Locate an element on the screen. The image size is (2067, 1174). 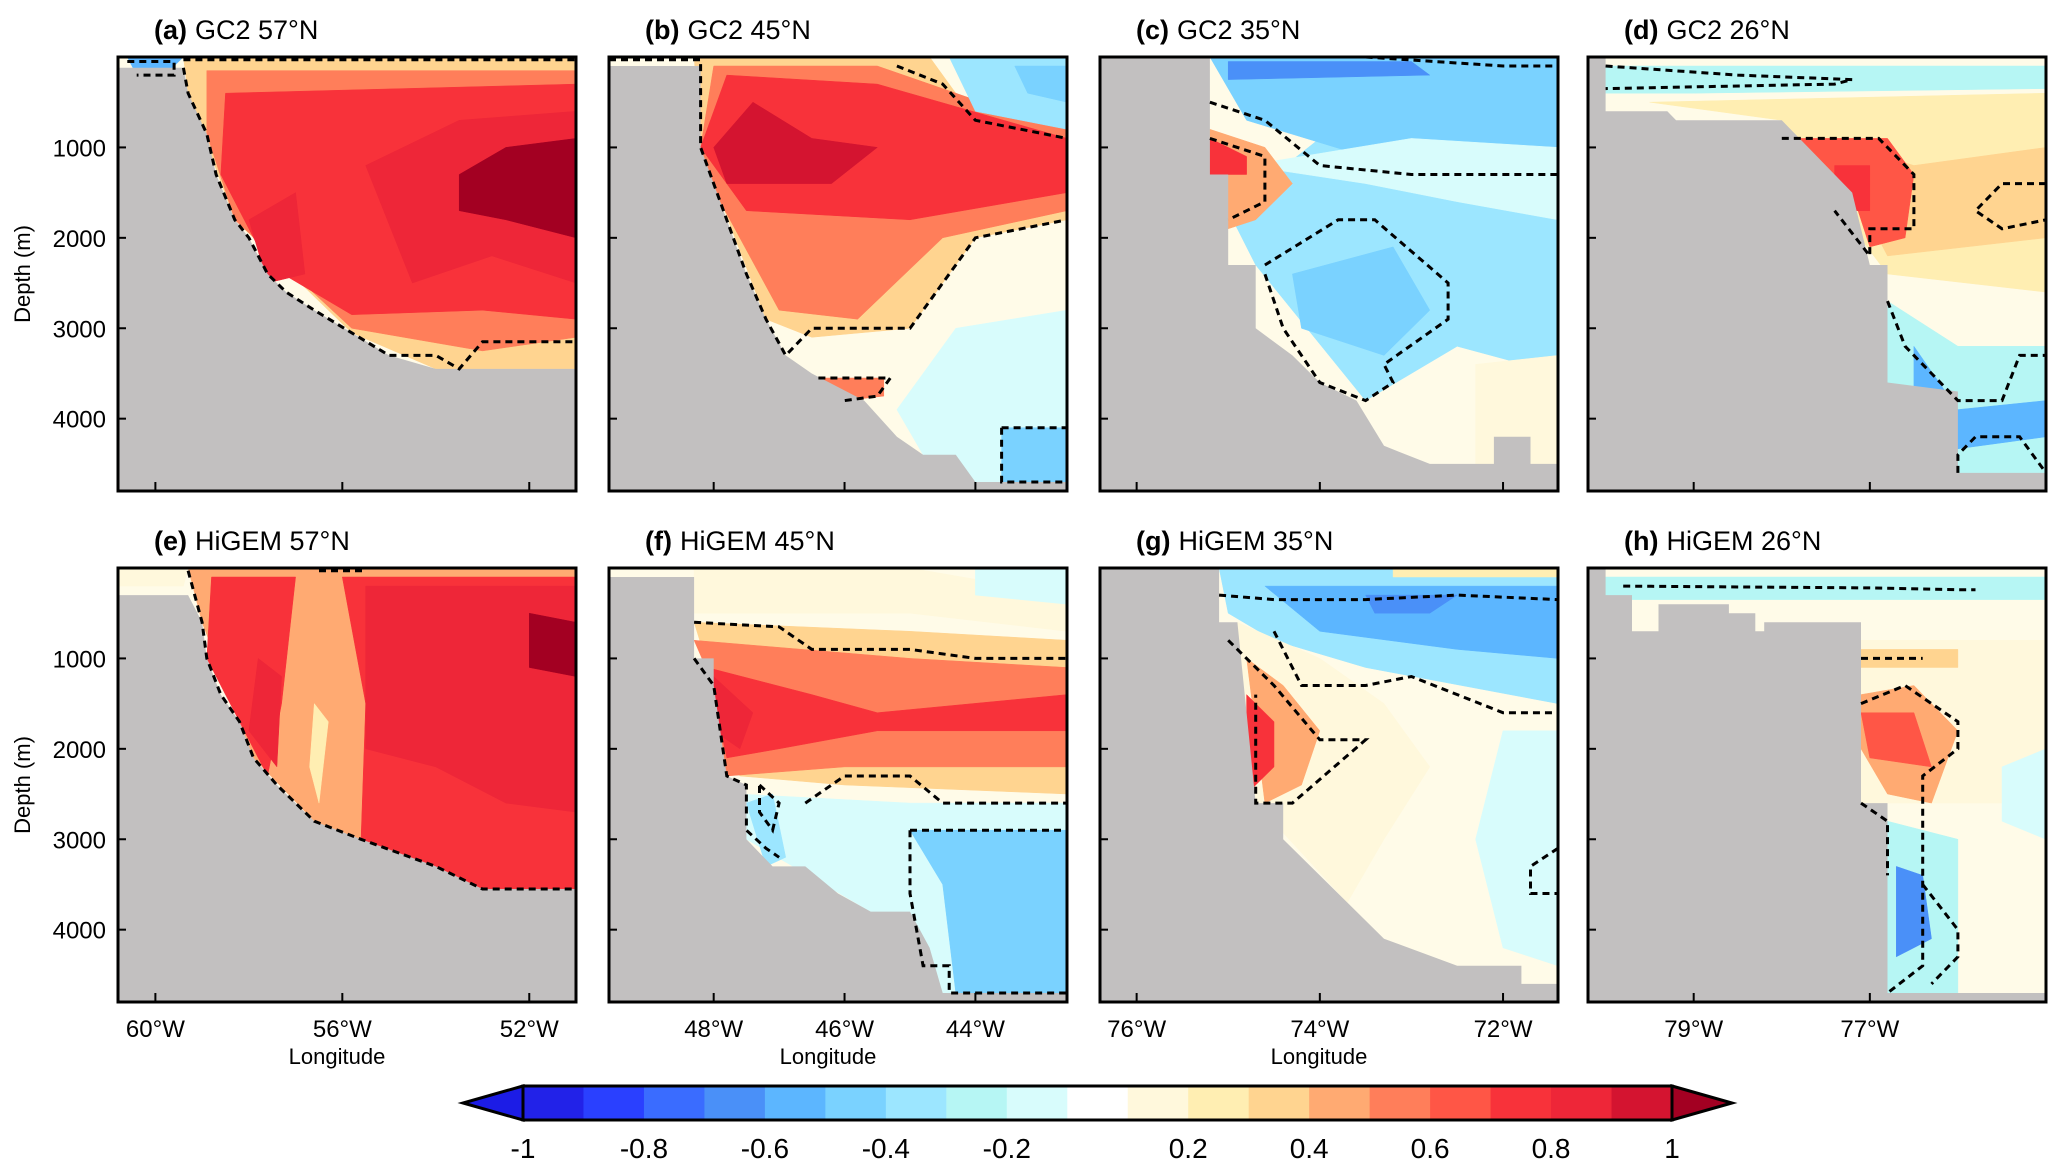
panel-title: (c) GC2 35°N is located at coordinates (1218, 30).